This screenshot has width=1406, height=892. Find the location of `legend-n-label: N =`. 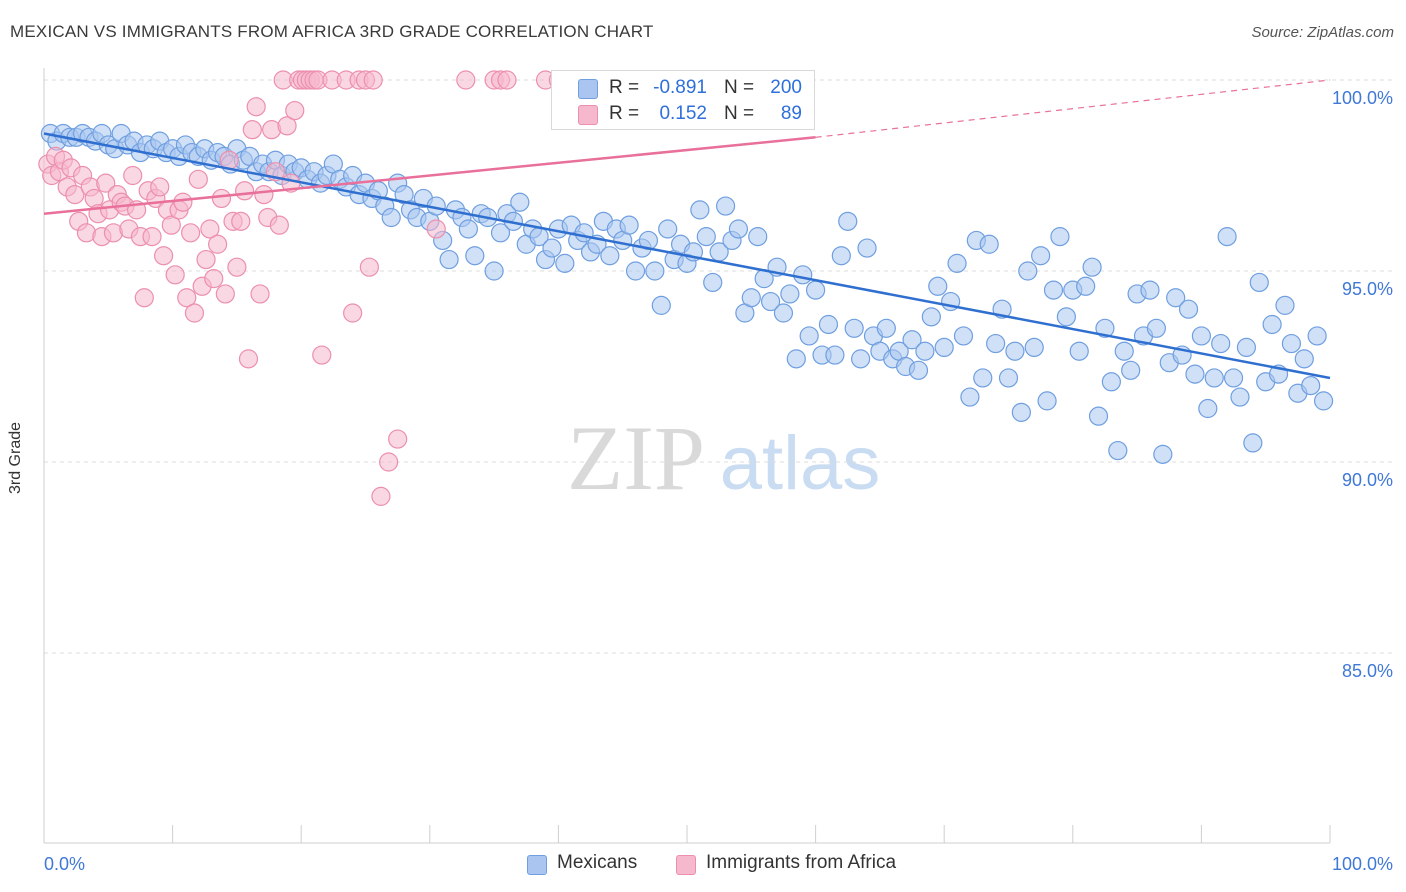

legend-n-label: N = is located at coordinates (739, 113).